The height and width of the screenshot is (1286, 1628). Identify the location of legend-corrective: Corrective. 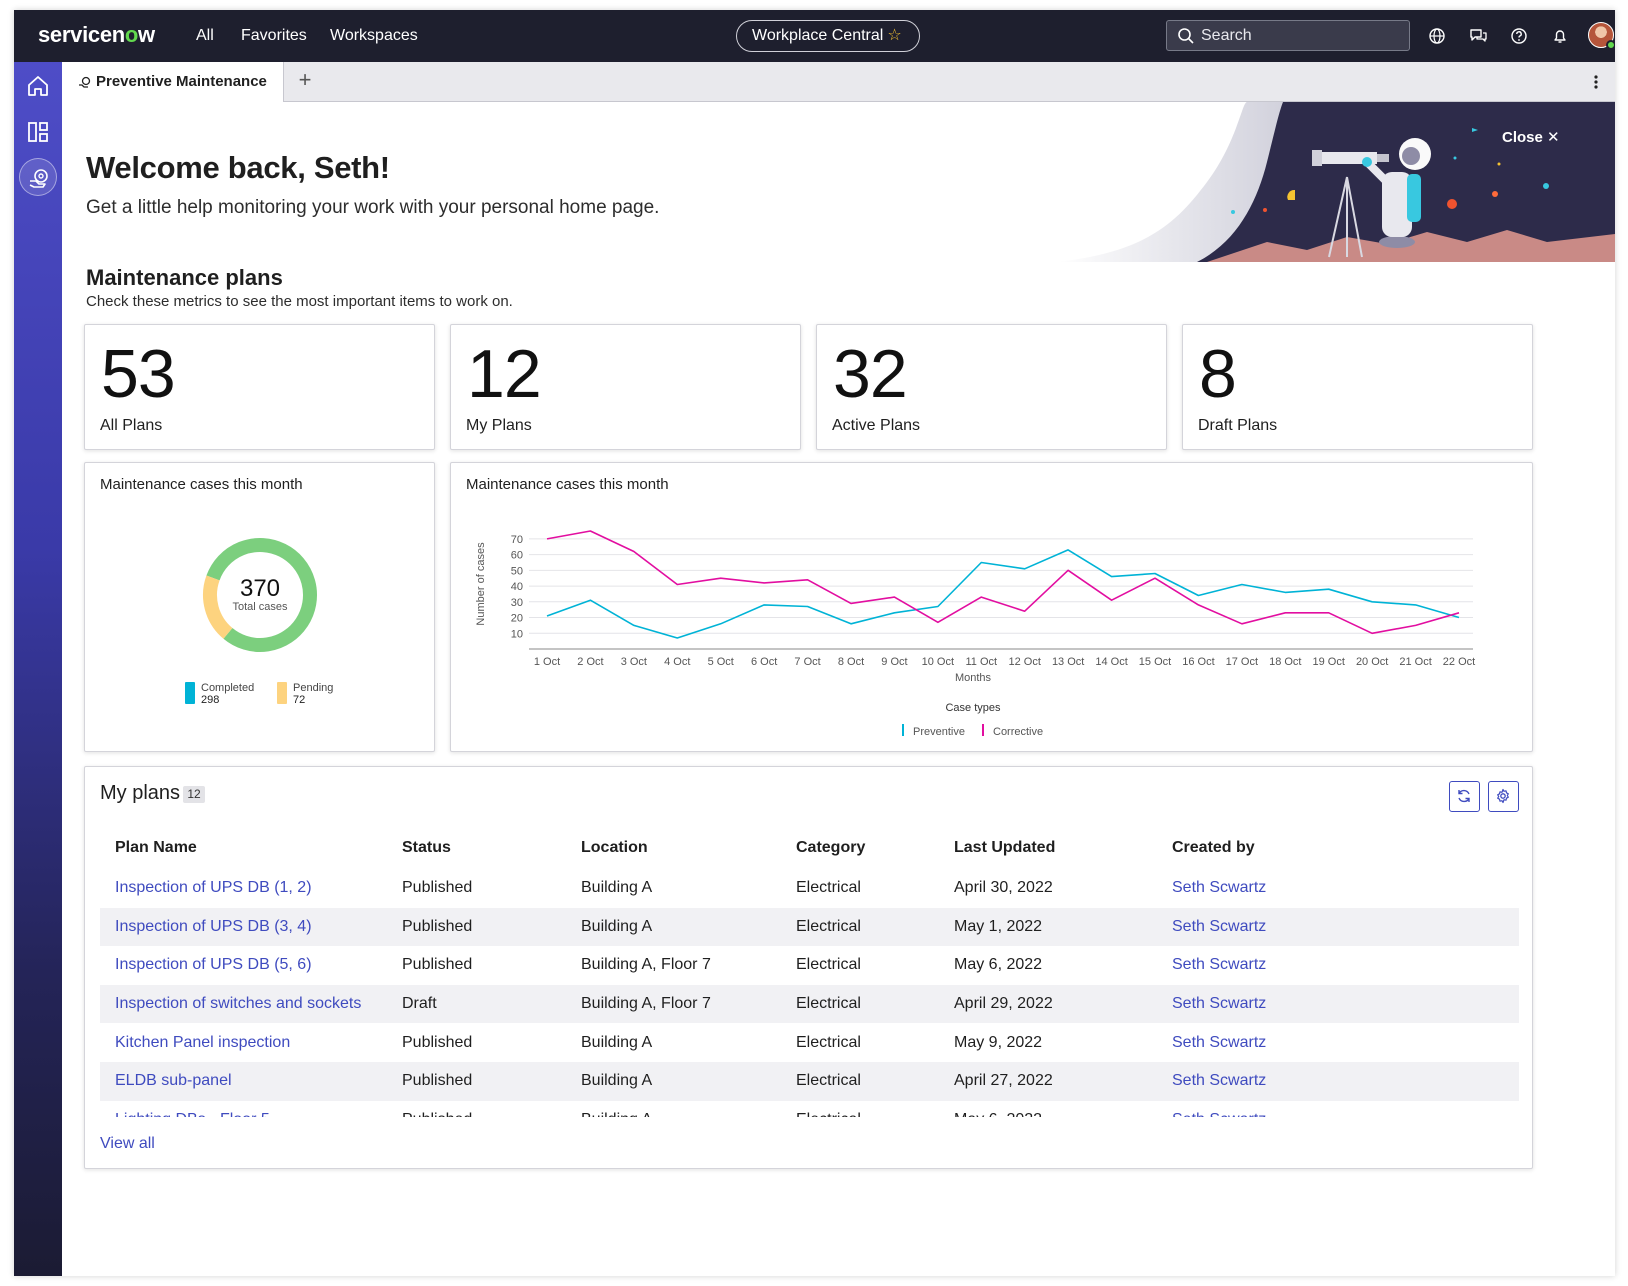
(1012, 731).